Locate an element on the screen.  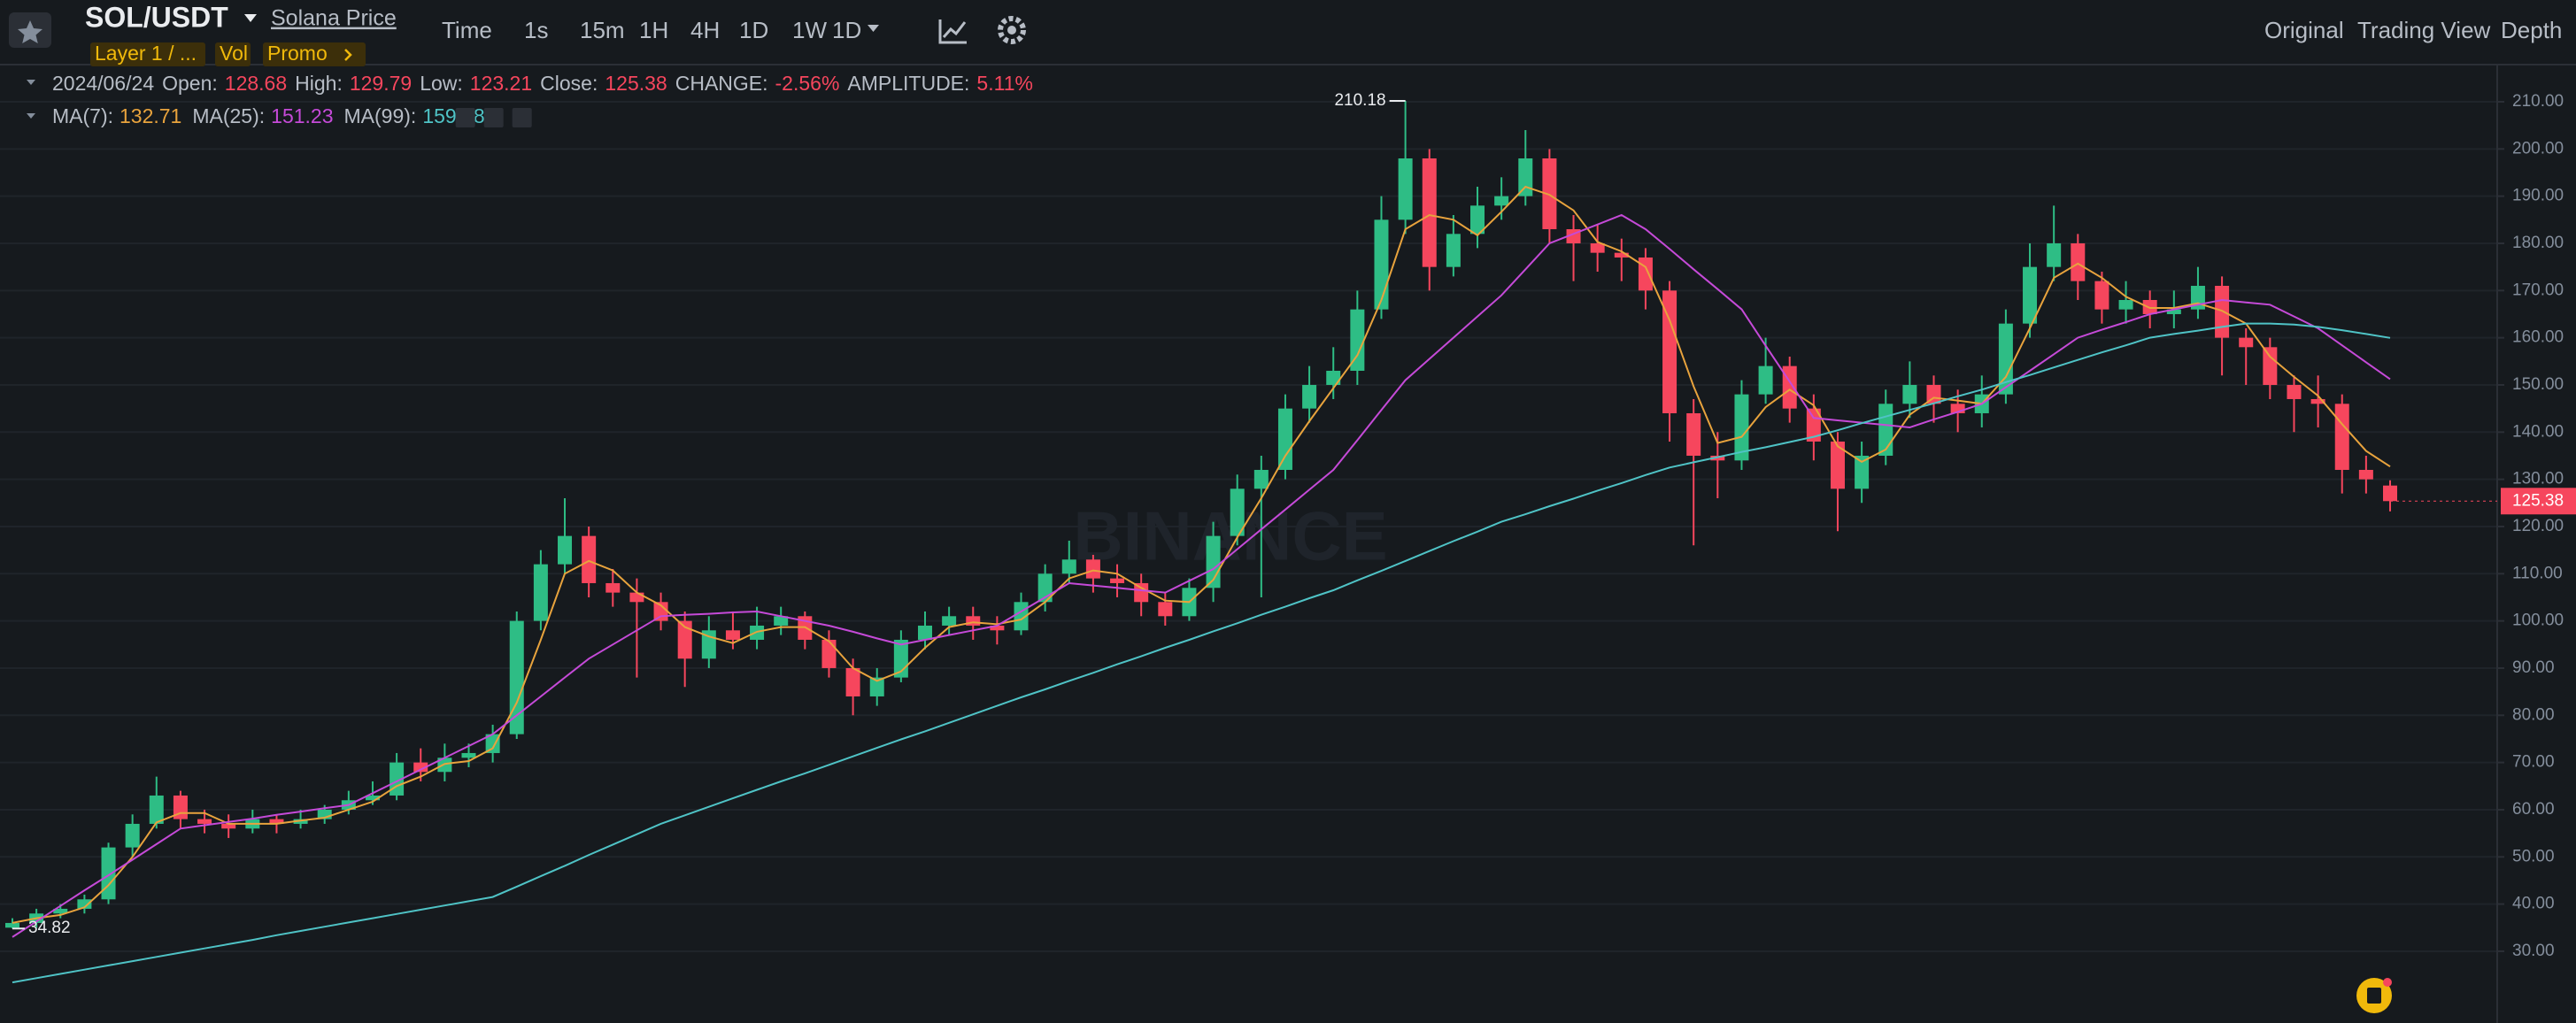
min-label: 34.82 is located at coordinates (49, 928).